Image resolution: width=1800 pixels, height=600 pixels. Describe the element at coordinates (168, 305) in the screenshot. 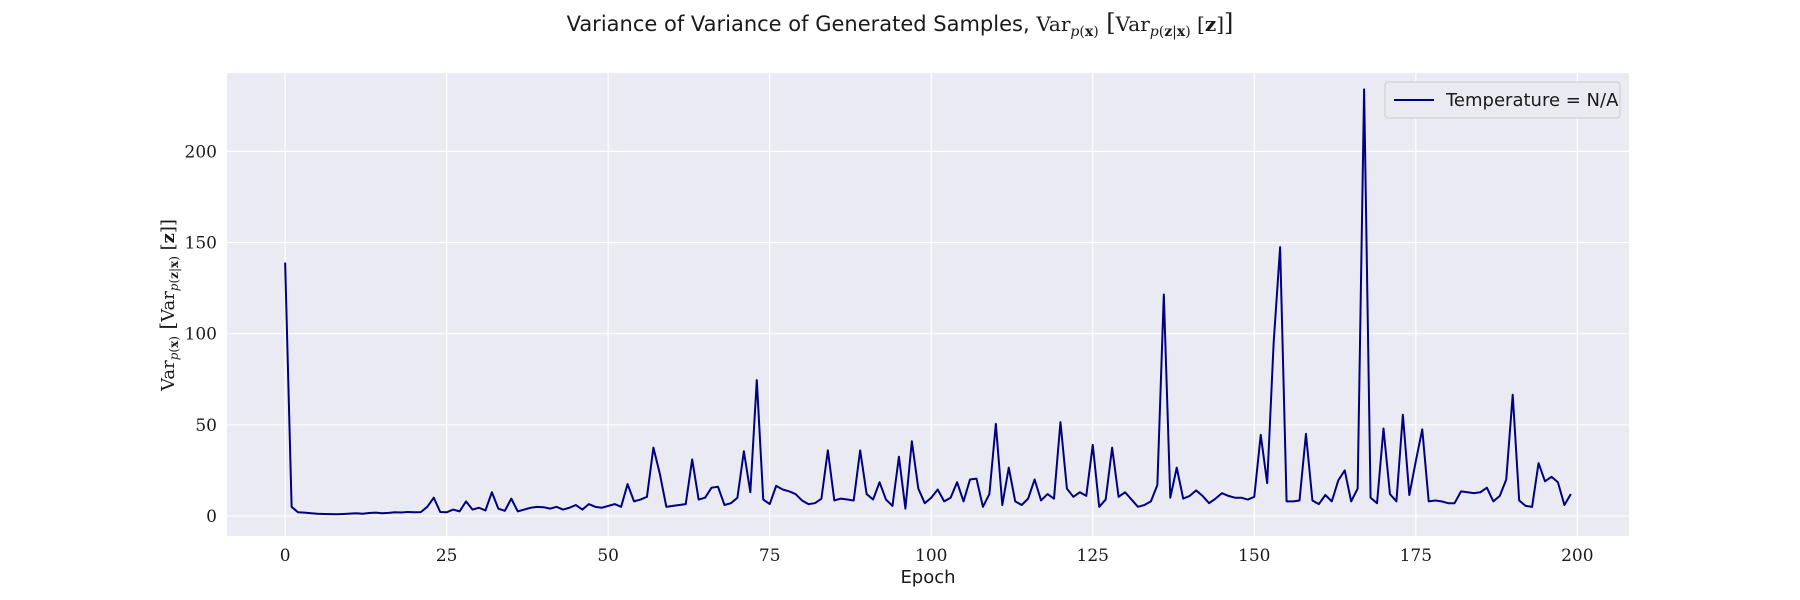

I see `y-axis-label: Varp(x) [Varp(z|x) [z]]` at that location.